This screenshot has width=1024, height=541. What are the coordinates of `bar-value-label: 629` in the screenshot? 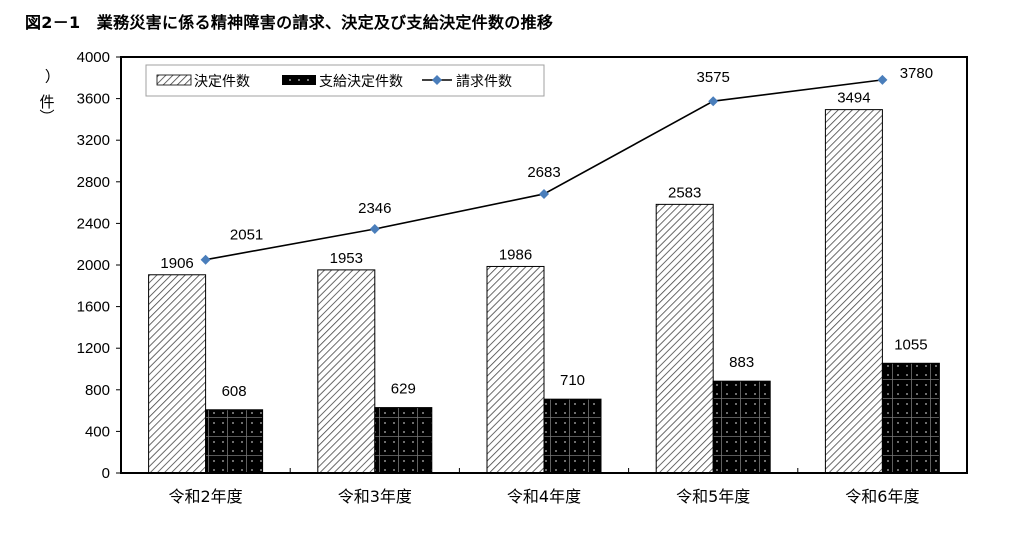 It's located at (403, 389).